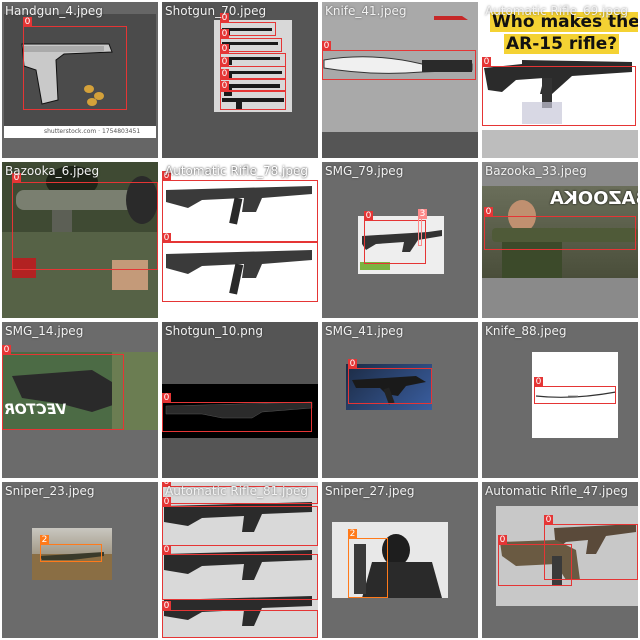  I want to click on overlay-title: Who makes the, so click(564, 22).